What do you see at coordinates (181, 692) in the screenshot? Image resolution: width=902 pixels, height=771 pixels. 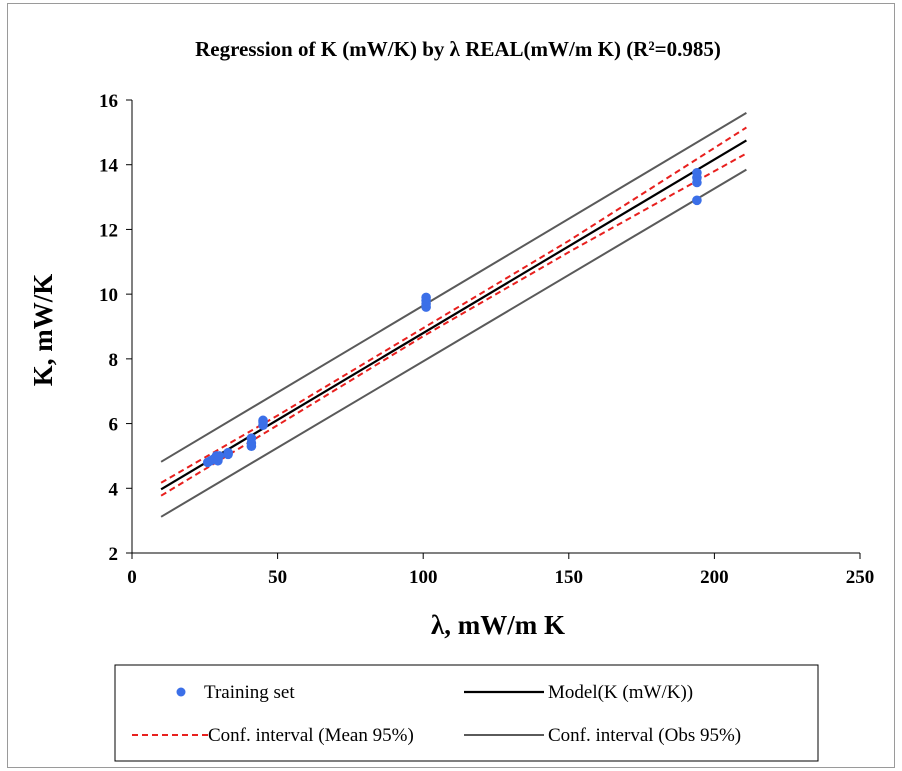 I see `legend-training-marker` at bounding box center [181, 692].